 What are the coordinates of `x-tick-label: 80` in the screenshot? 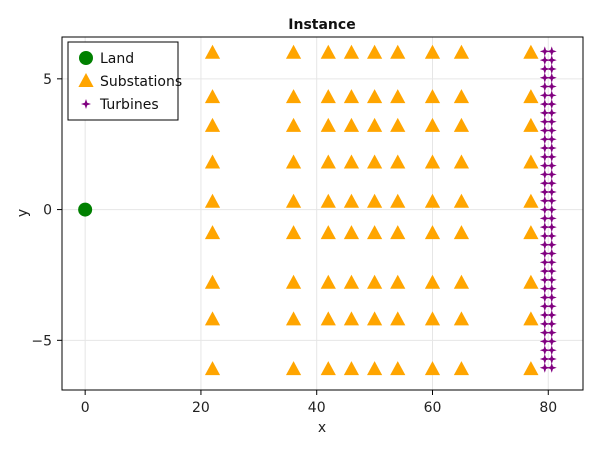 It's located at (548, 408).